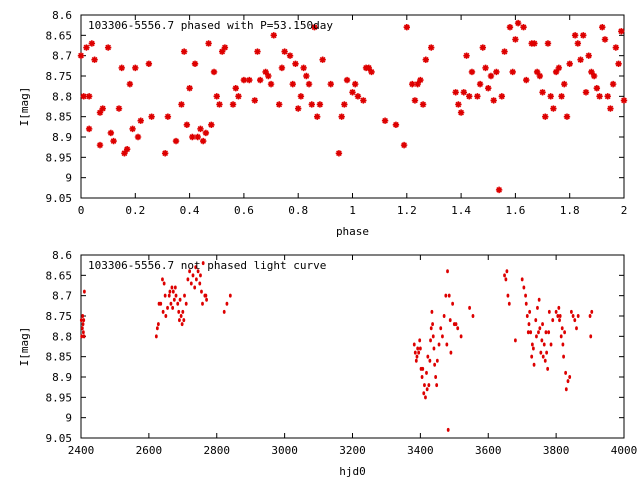 The image size is (640, 480). I want to click on x-tick-label: 0, so click(81, 210).